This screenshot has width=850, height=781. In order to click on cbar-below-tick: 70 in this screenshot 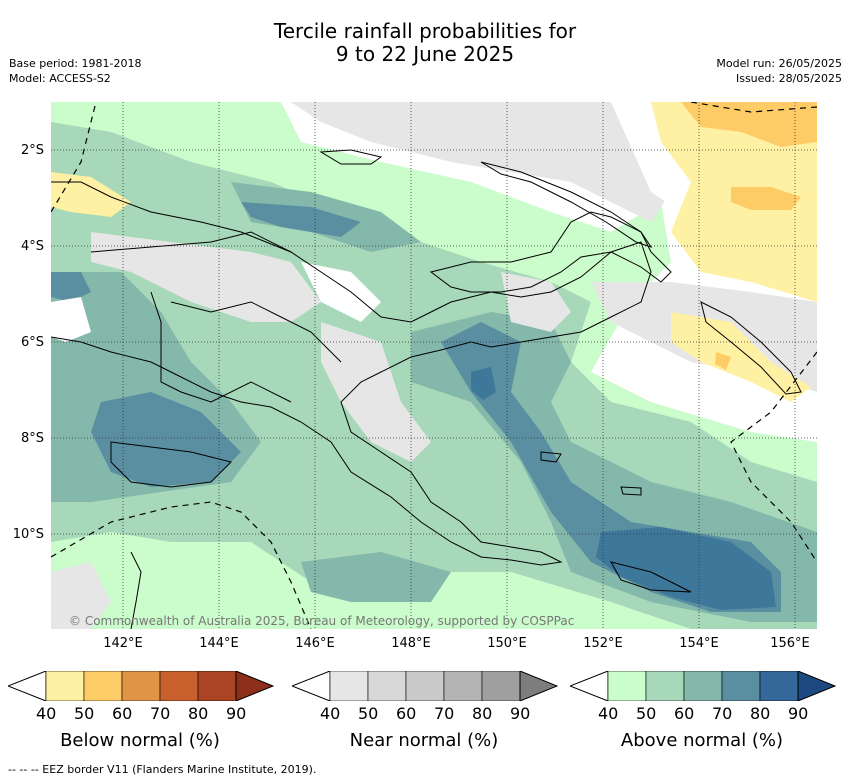, I will do `click(160, 713)`.